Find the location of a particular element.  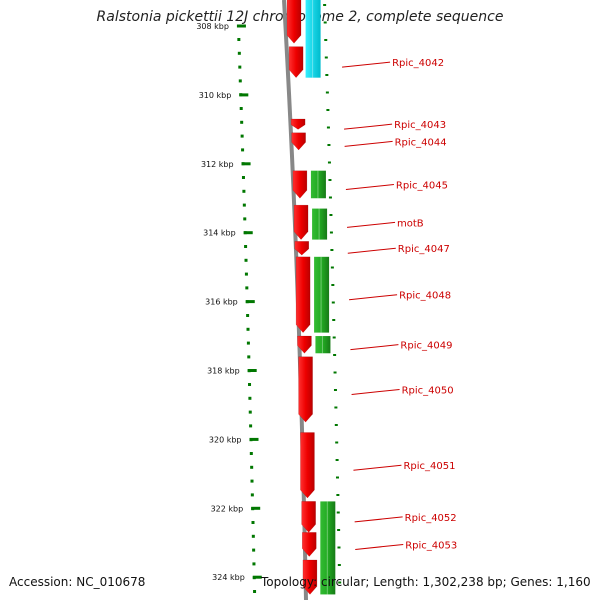

inner-tick-track is located at coordinates (247, 315).